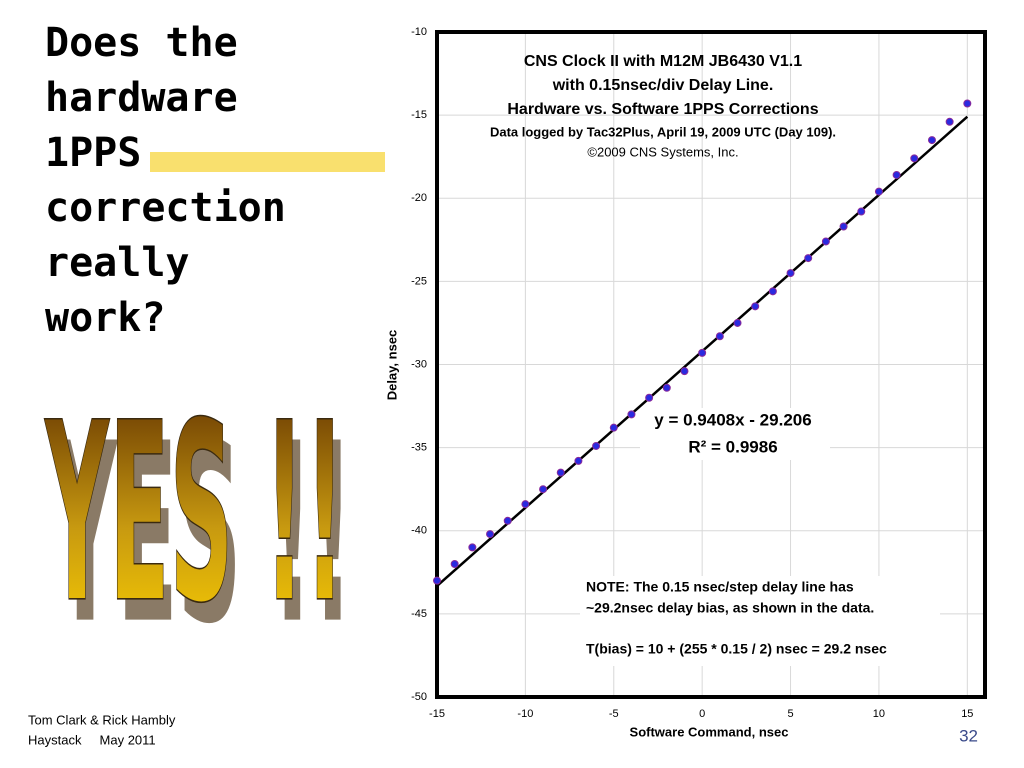 The height and width of the screenshot is (768, 1024). What do you see at coordinates (419, 531) in the screenshot?
I see `y-tick-label: -40` at bounding box center [419, 531].